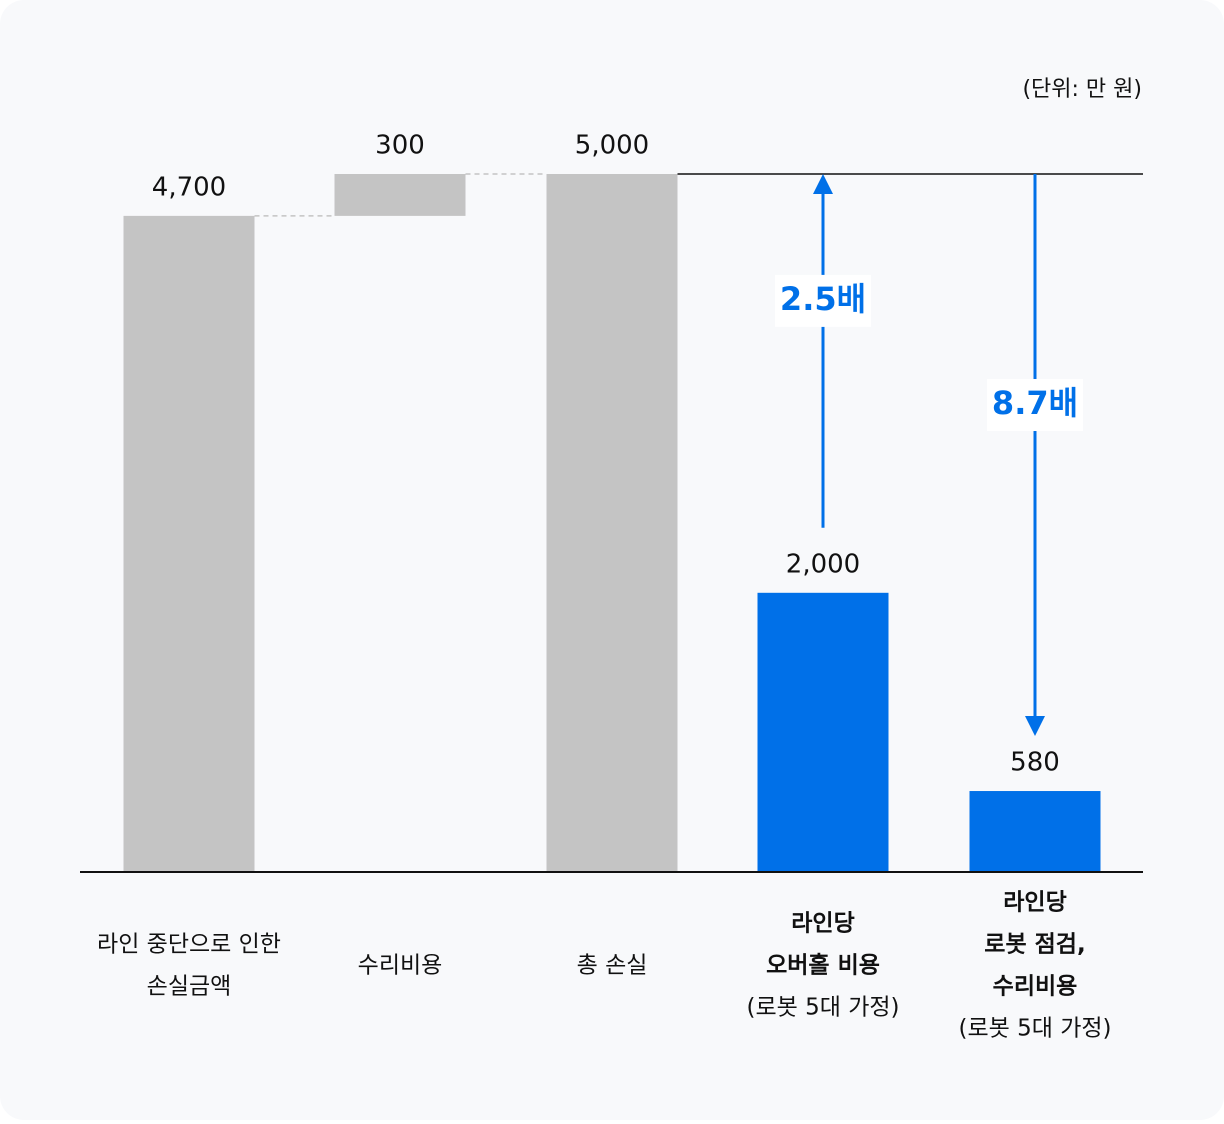  Describe the element at coordinates (189, 945) in the screenshot. I see `x-tick-label: 라인 중단으로 인한` at that location.